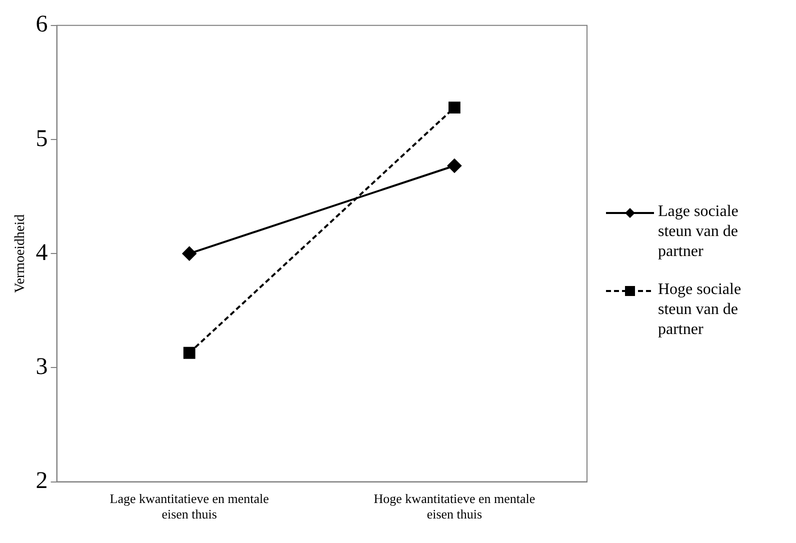 This screenshot has height=543, width=796. What do you see at coordinates (42, 139) in the screenshot?
I see `y-tick-label: 5` at bounding box center [42, 139].